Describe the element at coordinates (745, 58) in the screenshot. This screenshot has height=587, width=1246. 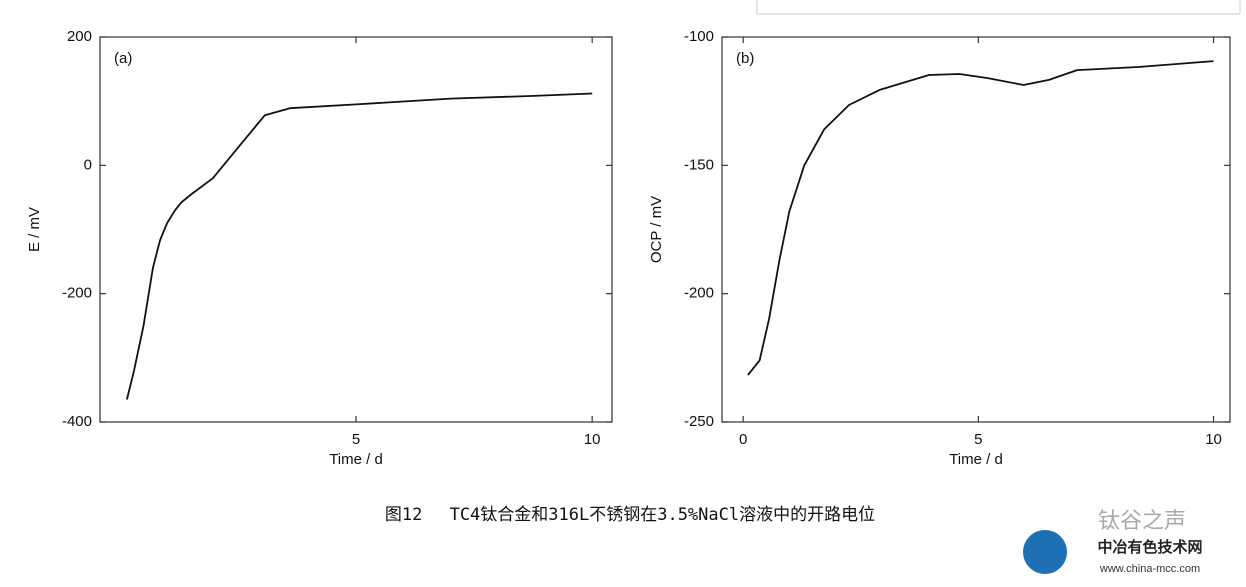
I see `panel-label: (b)` at that location.